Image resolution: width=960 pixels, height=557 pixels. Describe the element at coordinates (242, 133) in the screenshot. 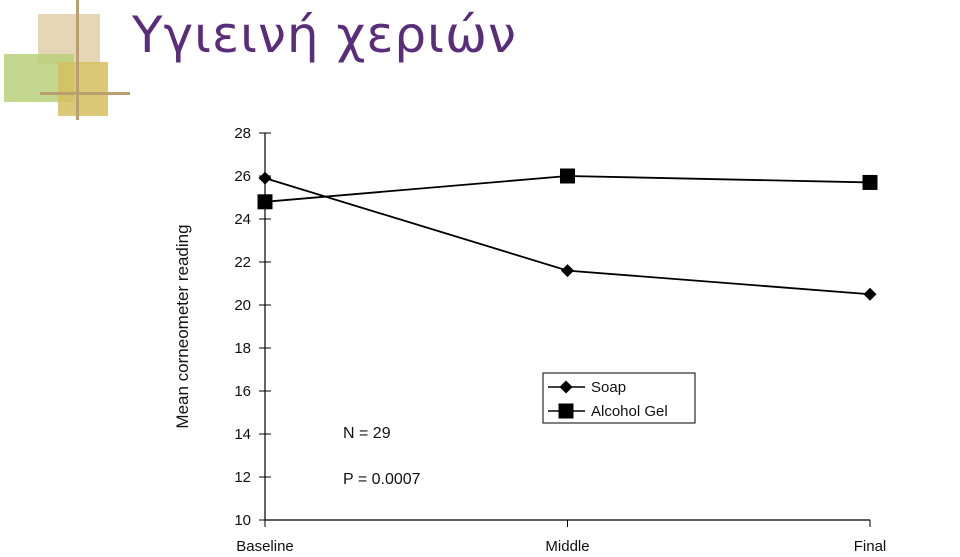

I see `y-tick-label: 28` at that location.